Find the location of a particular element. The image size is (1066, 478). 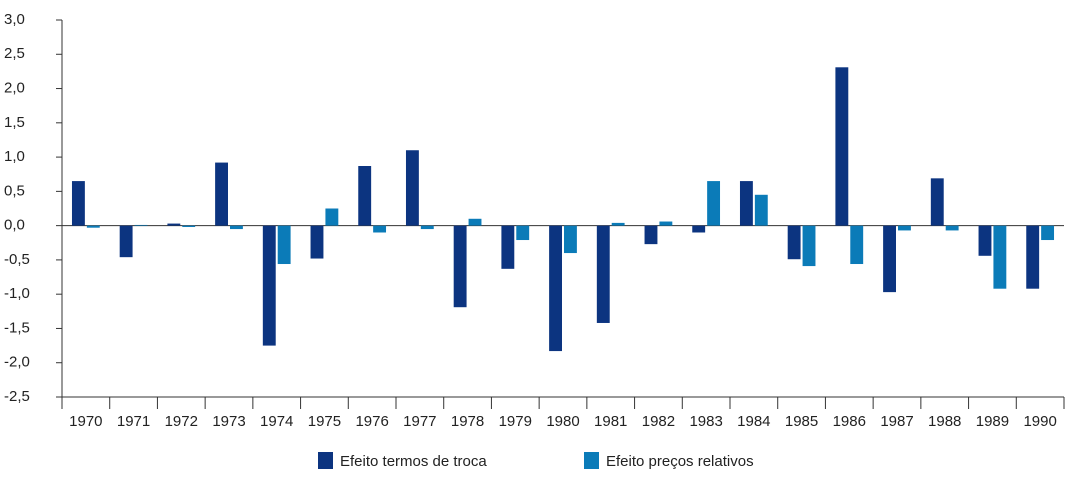

y-tick-label: -1,5 is located at coordinates (17, 327).